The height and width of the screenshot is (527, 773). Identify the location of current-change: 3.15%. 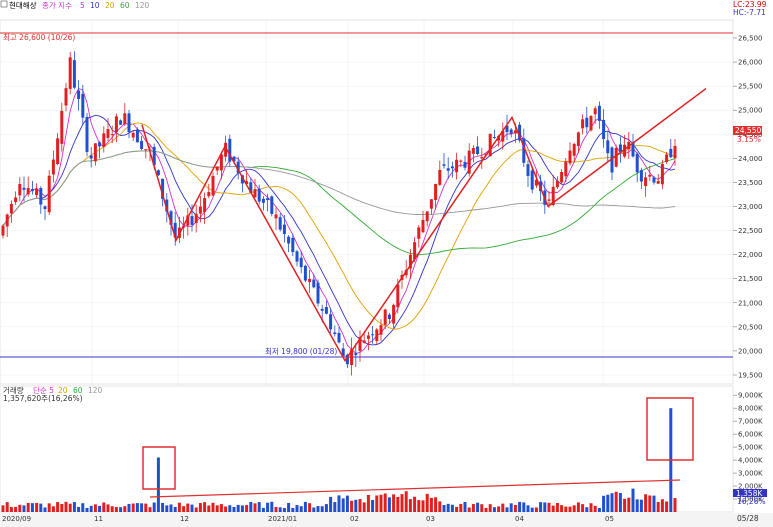
(749, 139).